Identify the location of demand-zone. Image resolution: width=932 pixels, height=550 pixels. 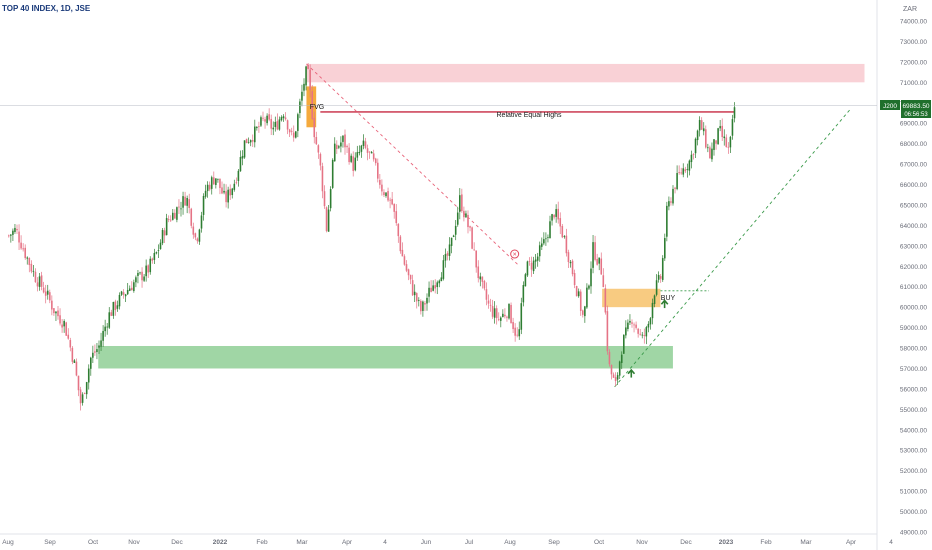
(385, 357).